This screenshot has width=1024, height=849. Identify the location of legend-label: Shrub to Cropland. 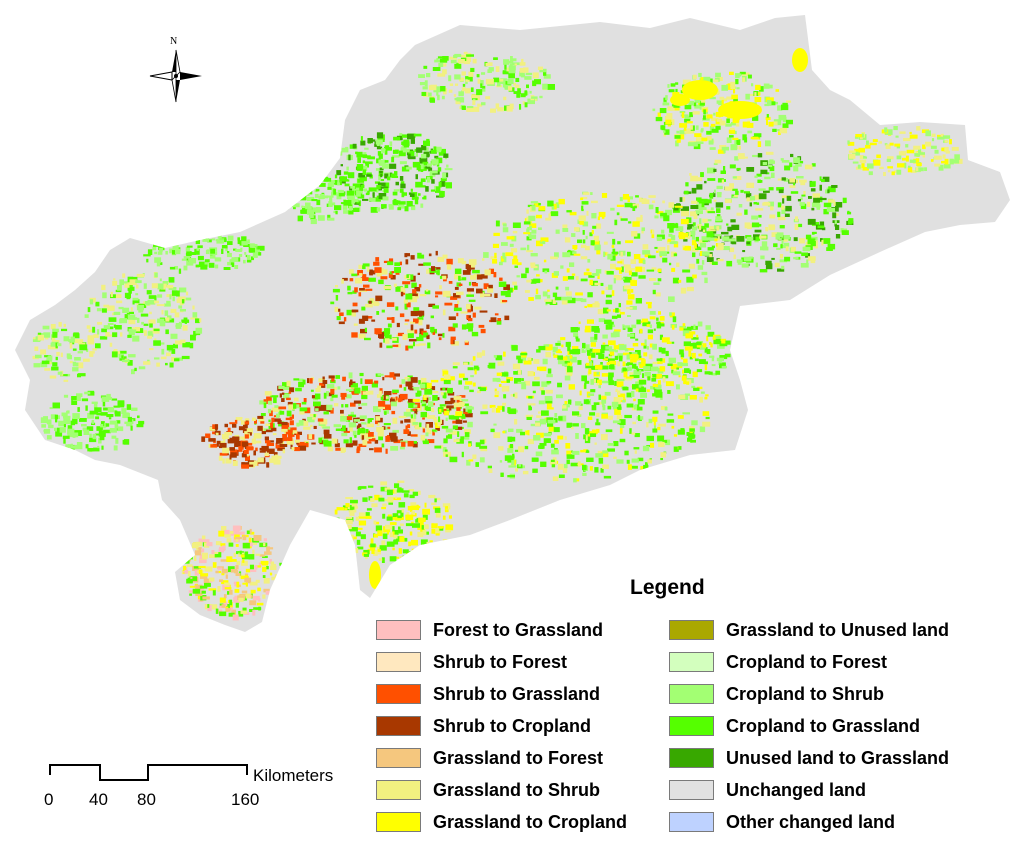
(512, 725).